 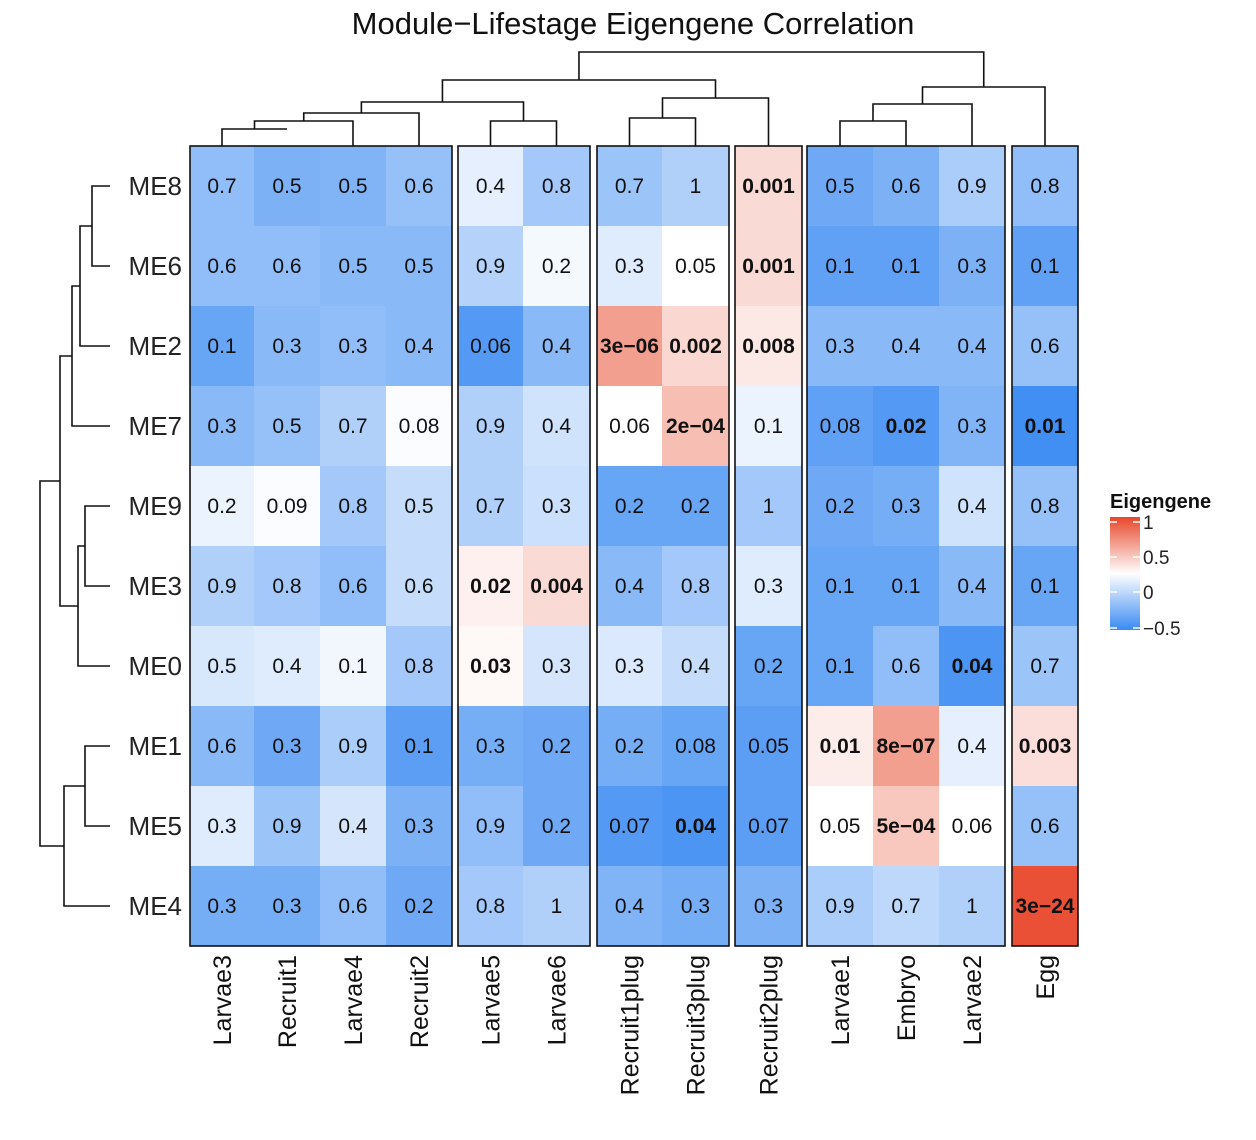 What do you see at coordinates (490, 666) in the screenshot?
I see `cell-value-label: 0.03` at bounding box center [490, 666].